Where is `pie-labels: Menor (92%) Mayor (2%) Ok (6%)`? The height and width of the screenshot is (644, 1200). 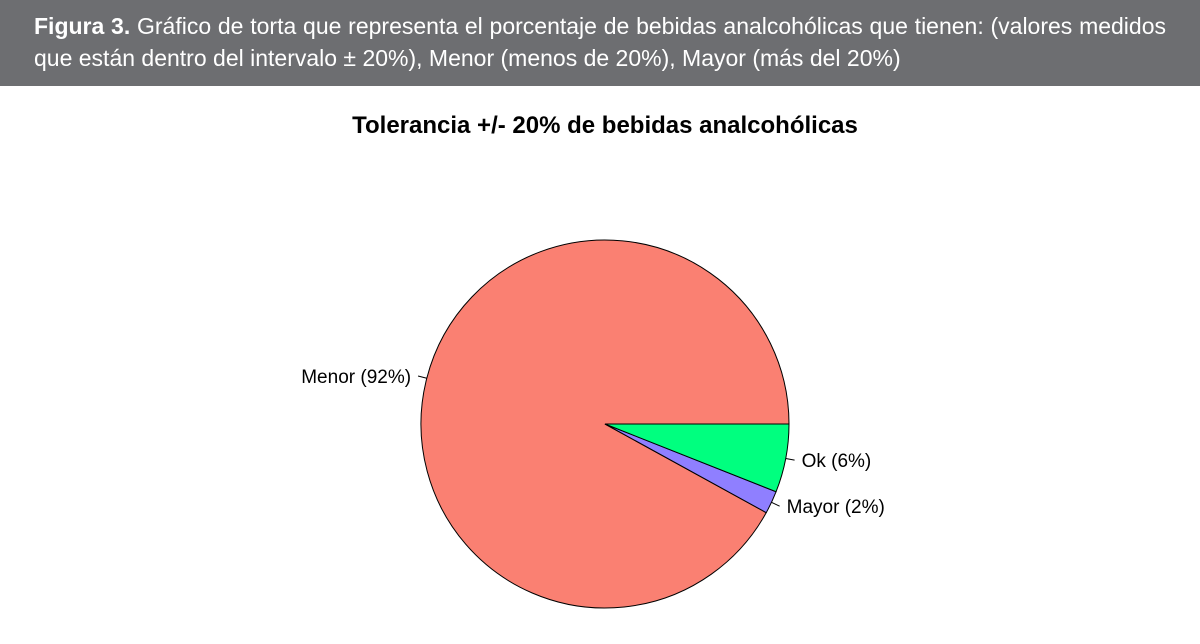
pie-labels: Menor (92%) Mayor (2%) Ok (6%) is located at coordinates (593, 442).